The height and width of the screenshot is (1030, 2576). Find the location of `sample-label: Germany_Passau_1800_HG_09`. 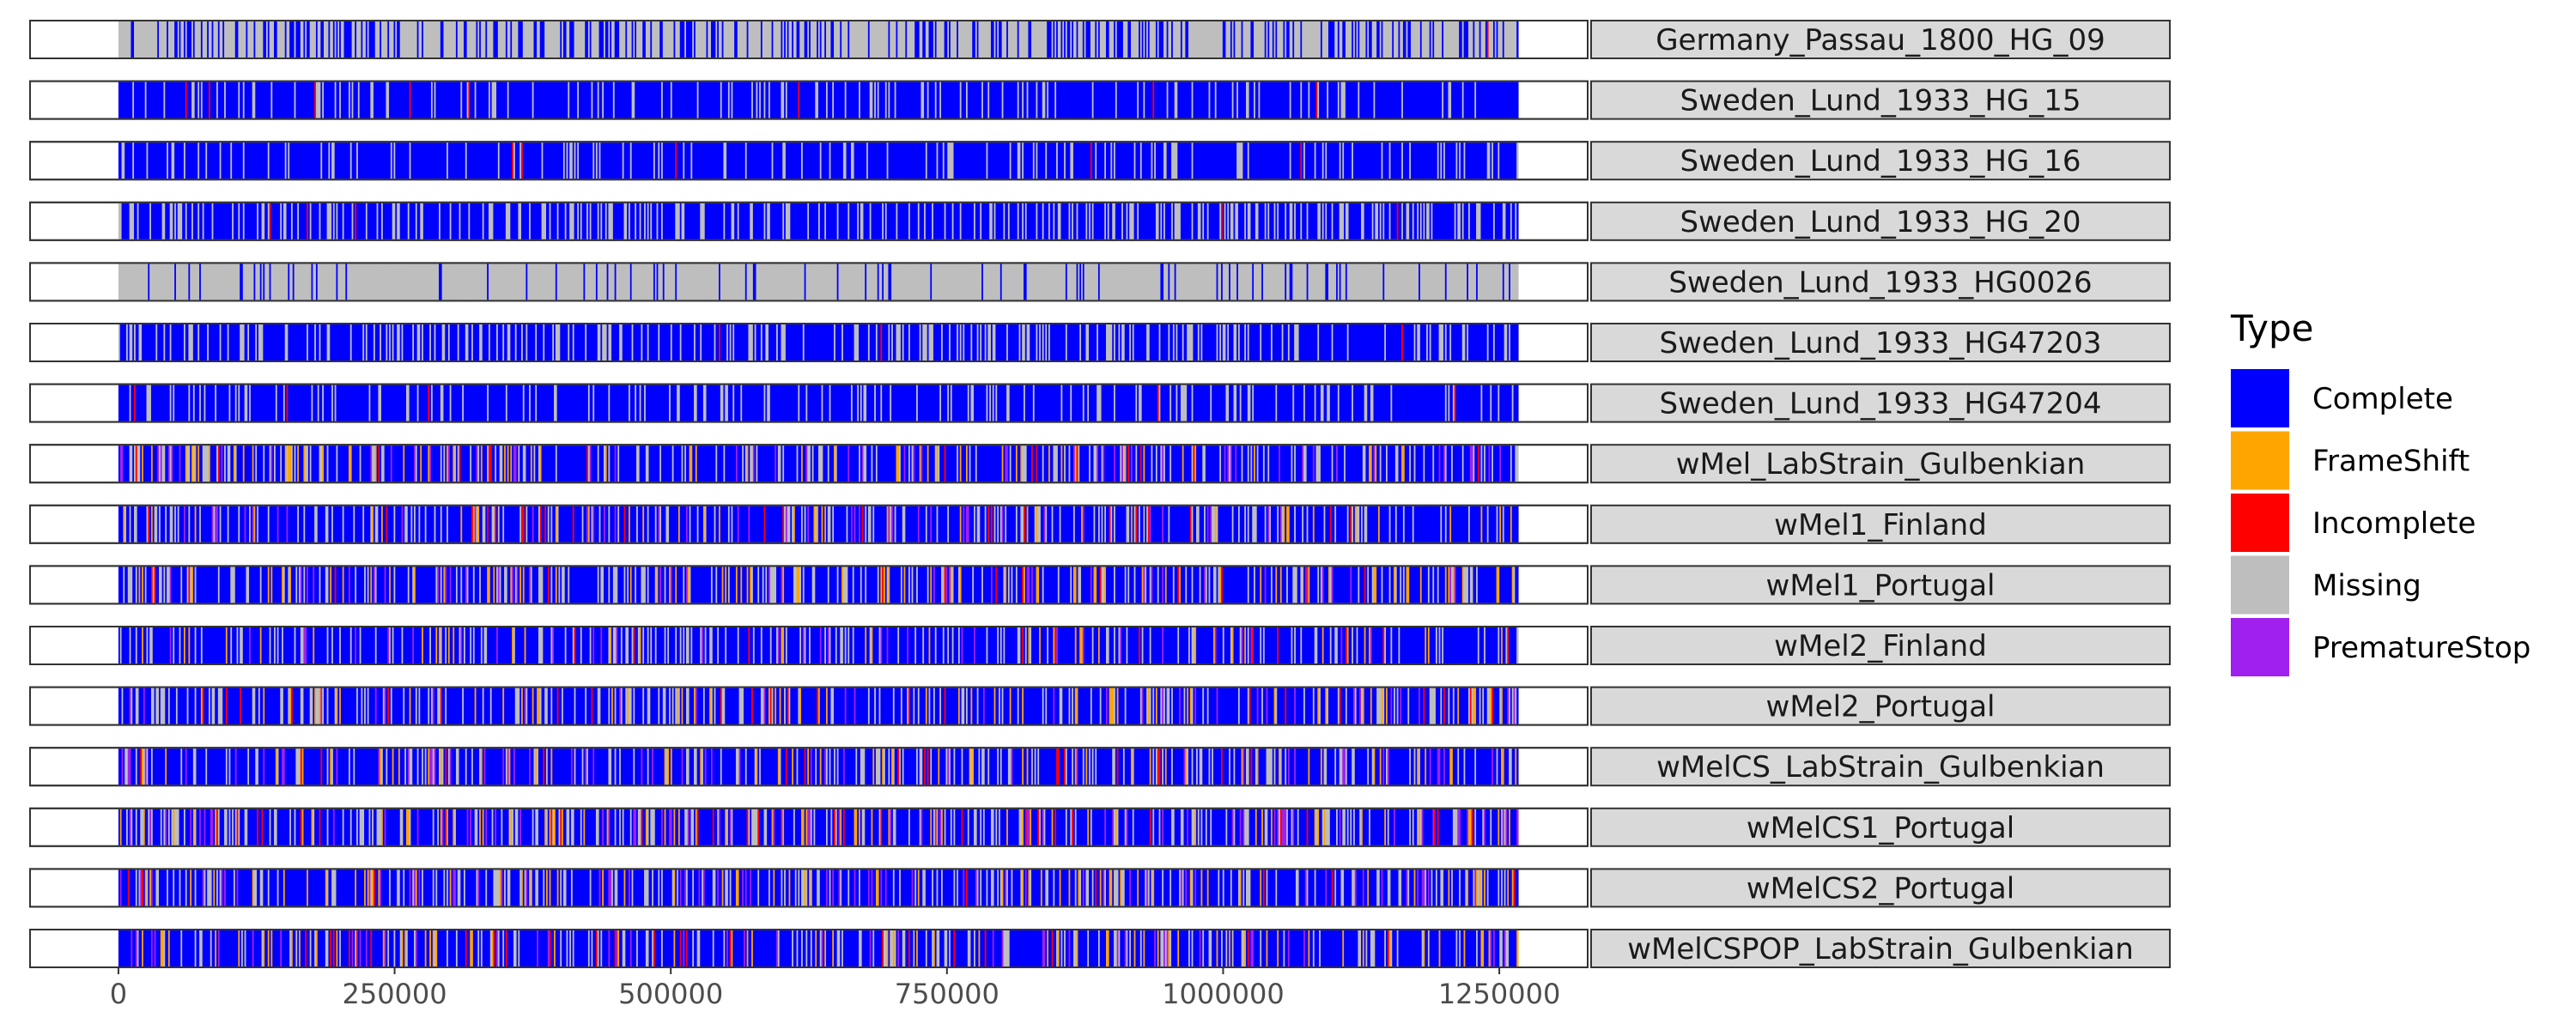

sample-label: Germany_Passau_1800_HG_09 is located at coordinates (1880, 40).